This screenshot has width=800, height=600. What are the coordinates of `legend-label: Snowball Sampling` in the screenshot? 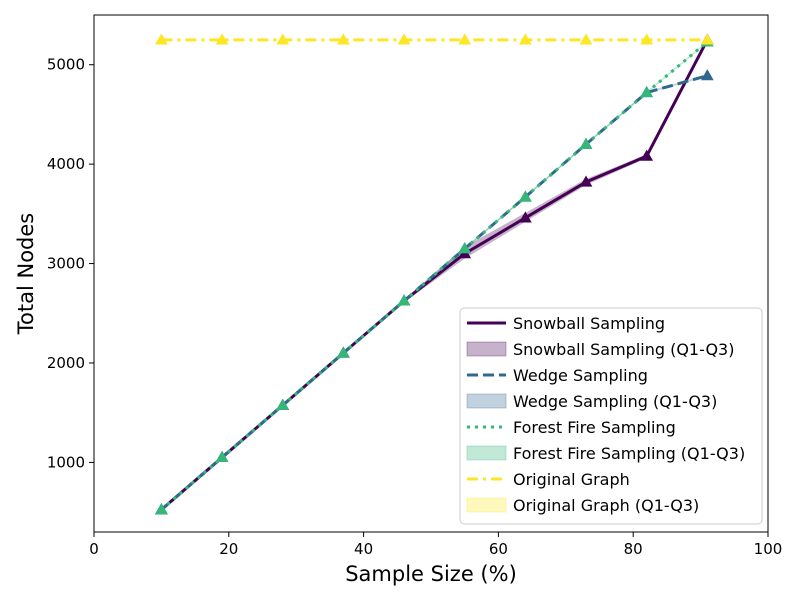 It's located at (589, 323).